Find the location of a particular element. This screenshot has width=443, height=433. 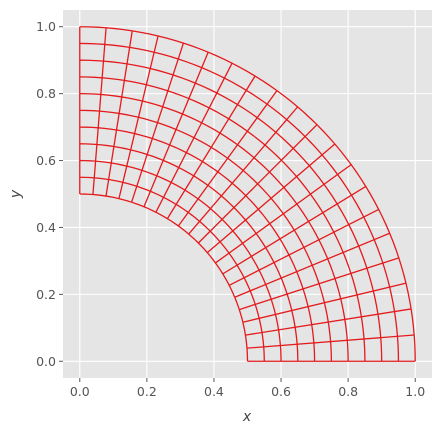

y-axis-label: y is located at coordinates (16, 194).